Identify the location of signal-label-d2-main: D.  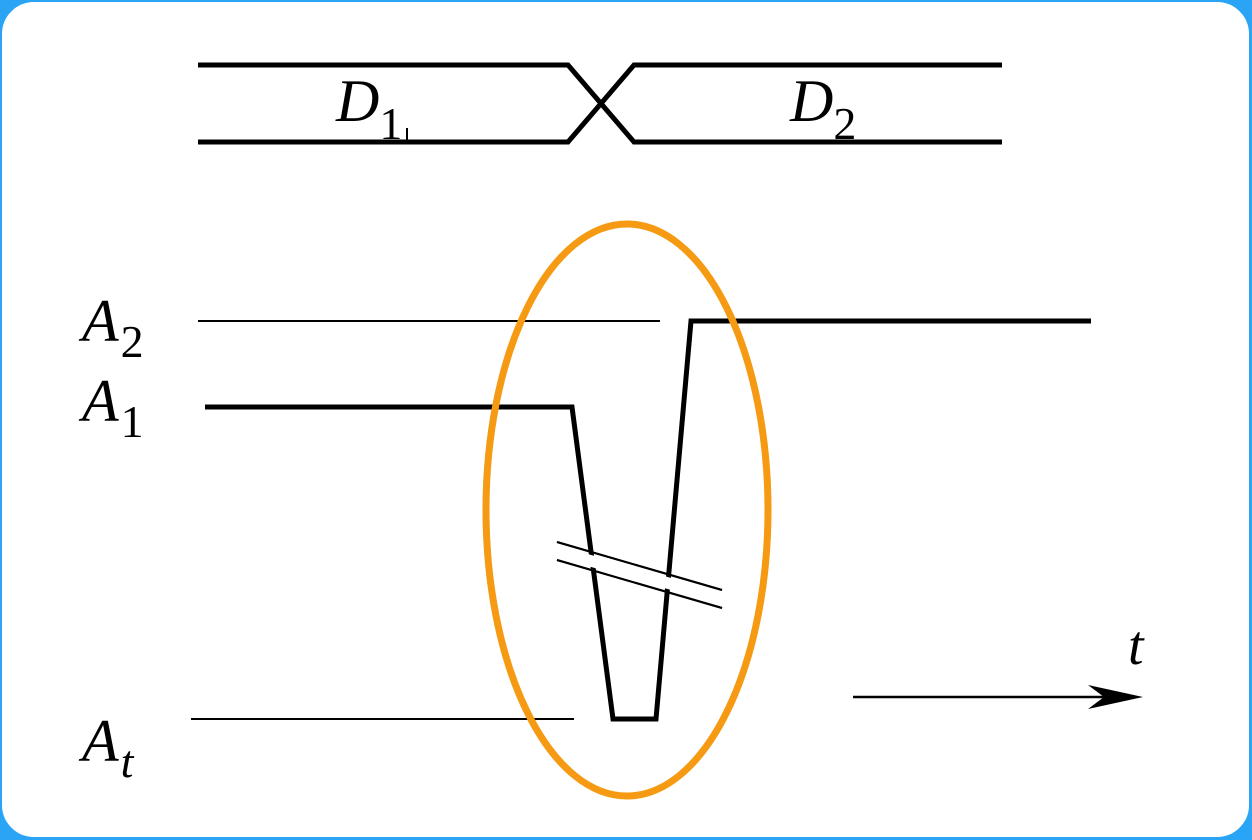
(811, 101).